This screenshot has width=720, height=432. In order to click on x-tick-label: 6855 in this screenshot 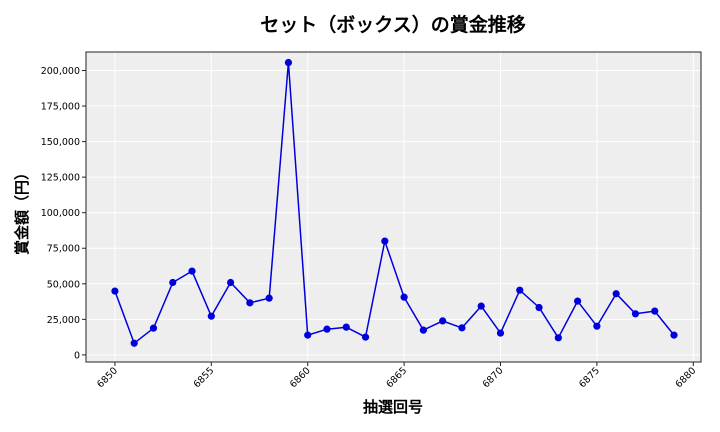, I will do `click(204, 377)`.